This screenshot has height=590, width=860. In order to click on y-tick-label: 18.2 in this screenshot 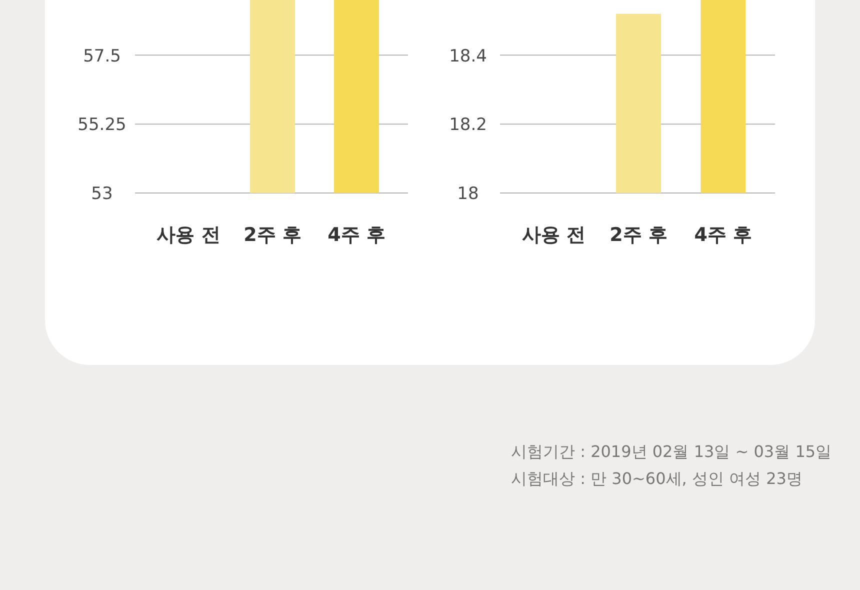, I will do `click(468, 125)`.